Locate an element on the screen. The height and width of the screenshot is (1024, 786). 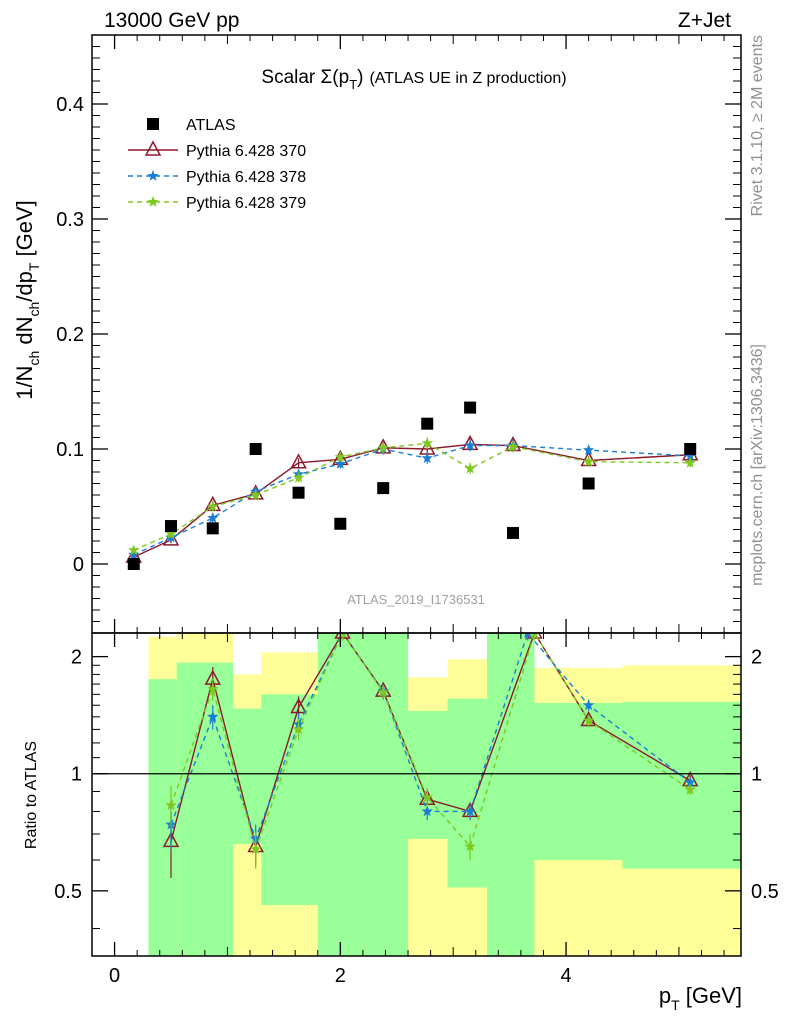
legend-entry: Pythia 6.428 378 is located at coordinates (217, 177).